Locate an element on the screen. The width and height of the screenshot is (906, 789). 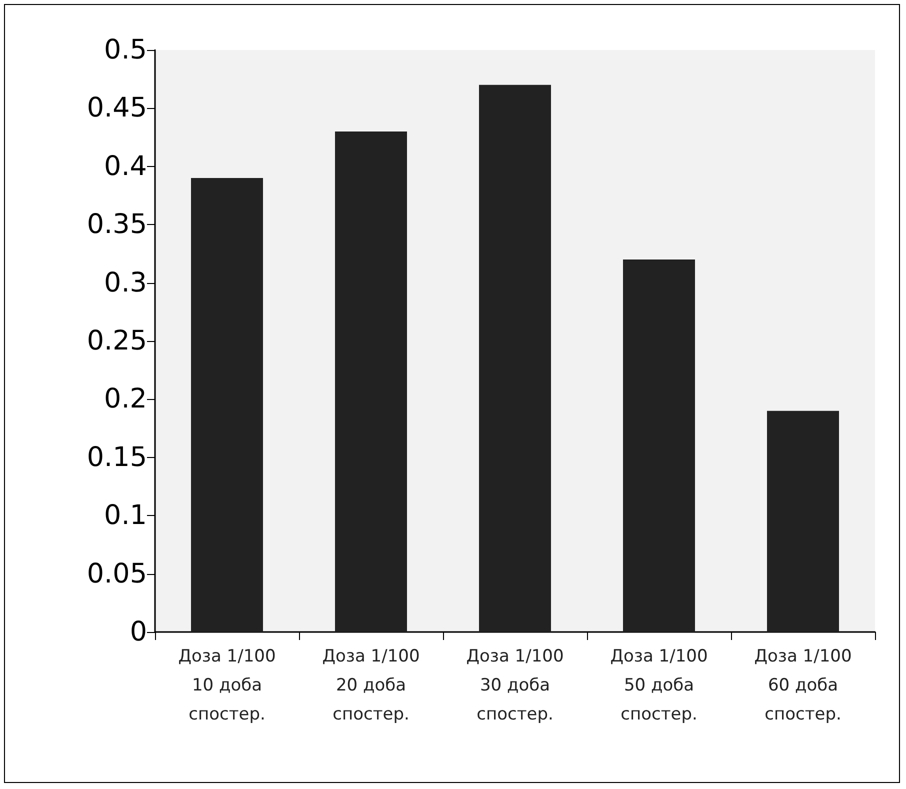
y-tick-label: 0.2 is located at coordinates (125, 399).